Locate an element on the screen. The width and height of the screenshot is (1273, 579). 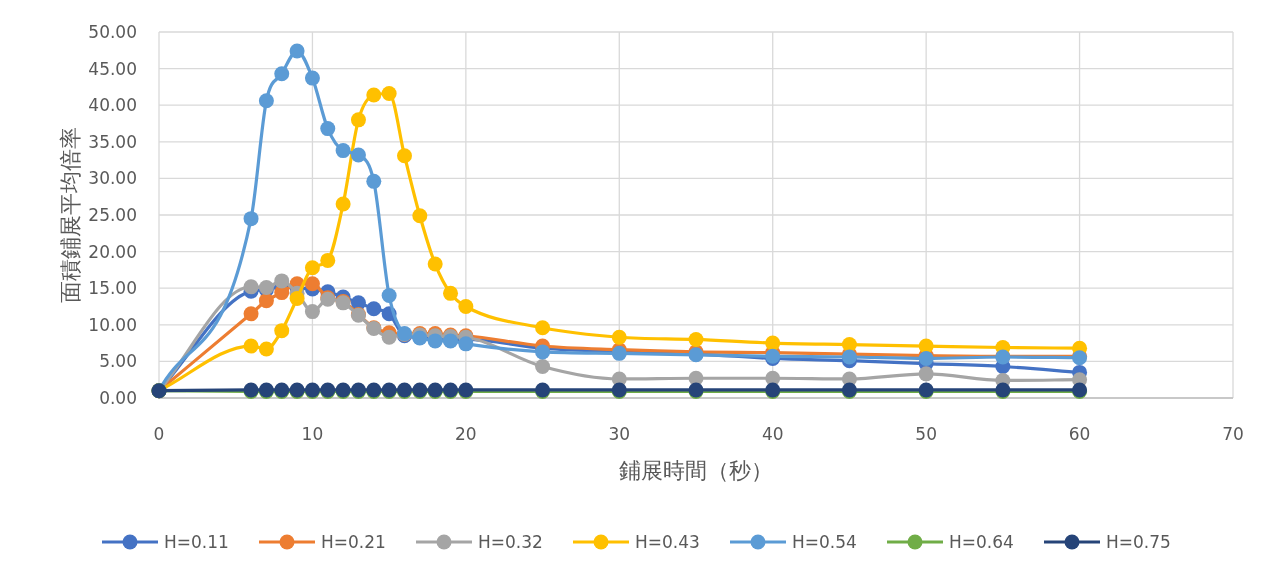
y-tick-label: 20.00 is located at coordinates (112, 251).